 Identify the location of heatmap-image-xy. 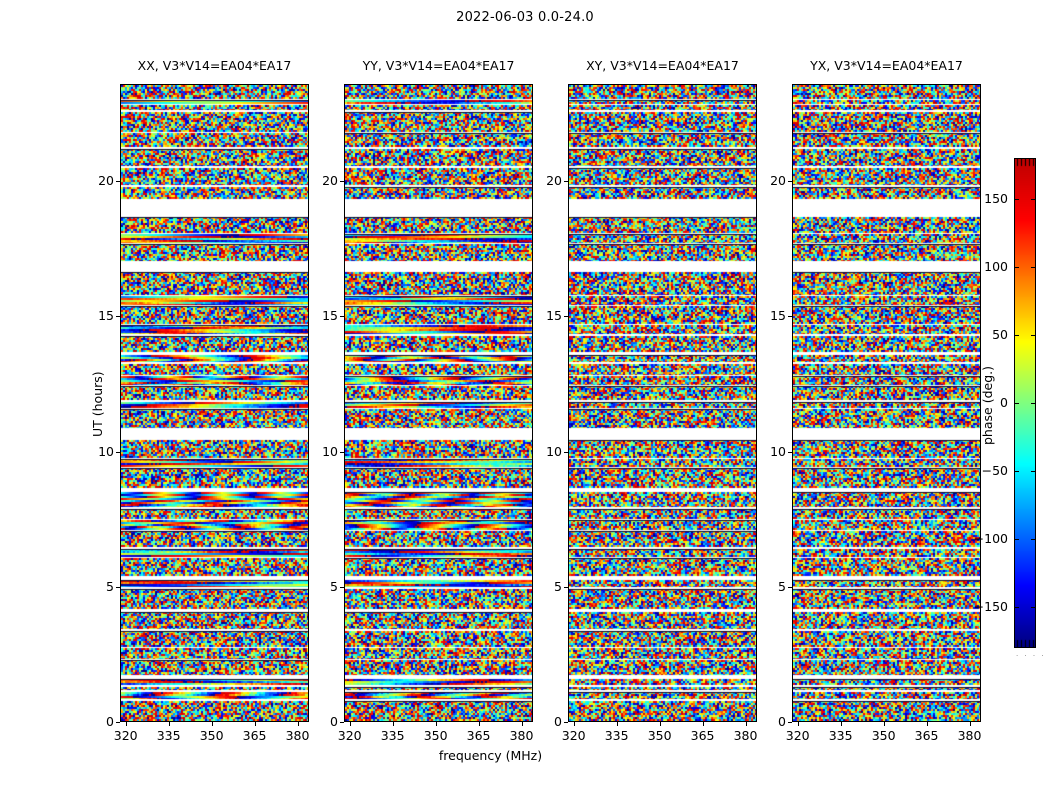
(662, 403).